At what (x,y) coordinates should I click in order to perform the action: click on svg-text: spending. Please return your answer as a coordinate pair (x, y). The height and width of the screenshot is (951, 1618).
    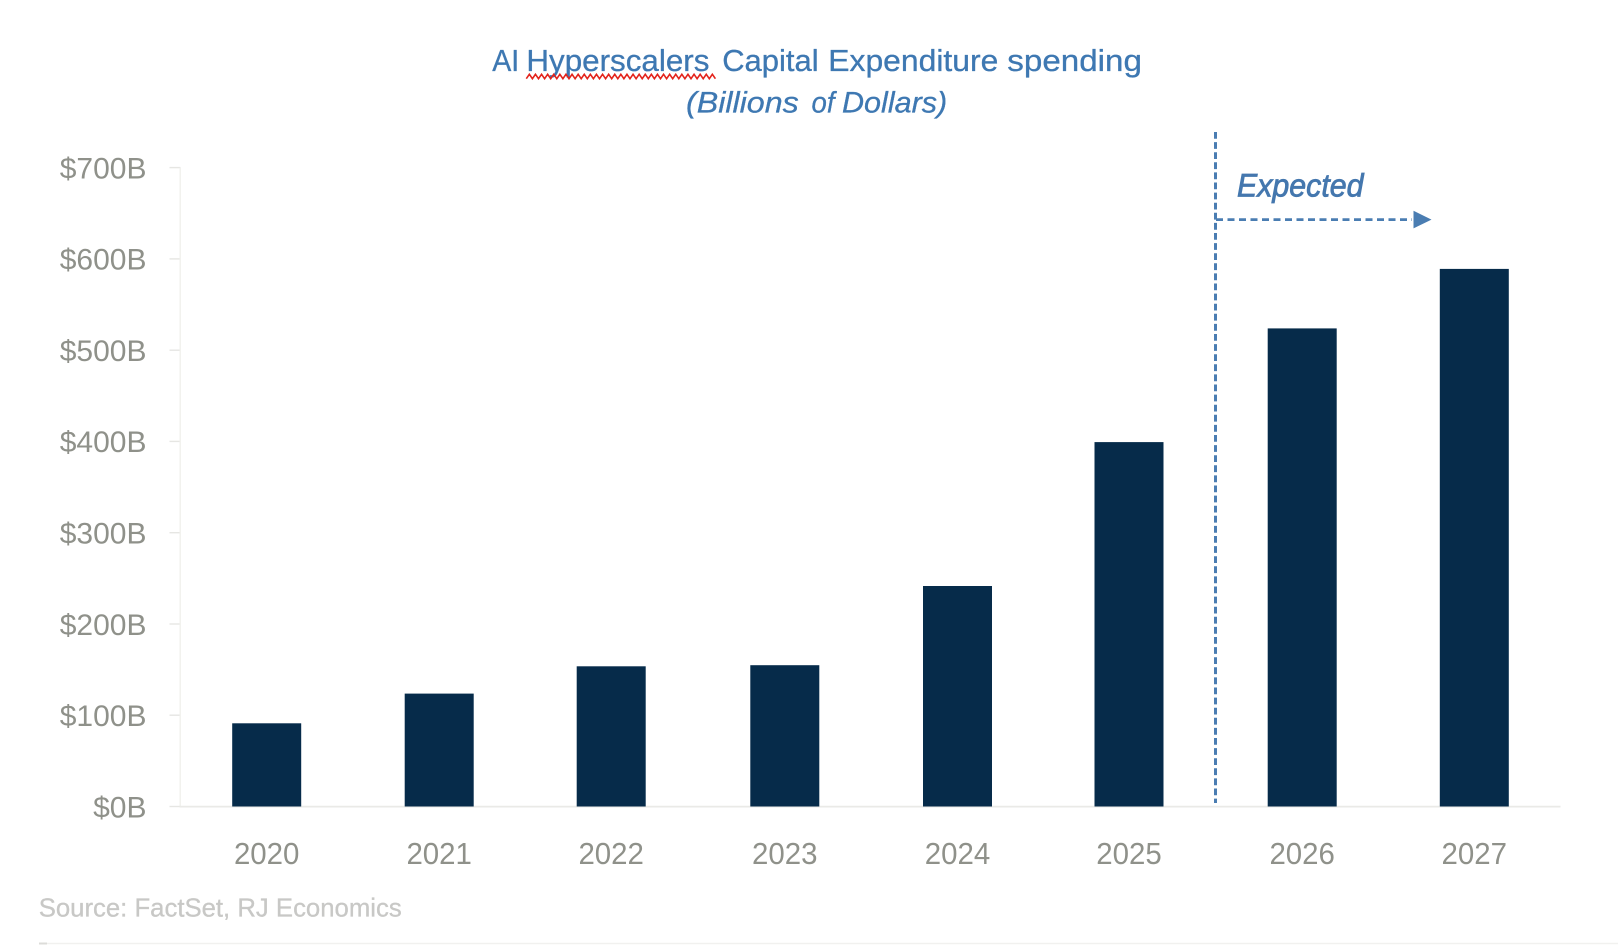
    Looking at the image, I should click on (1074, 60).